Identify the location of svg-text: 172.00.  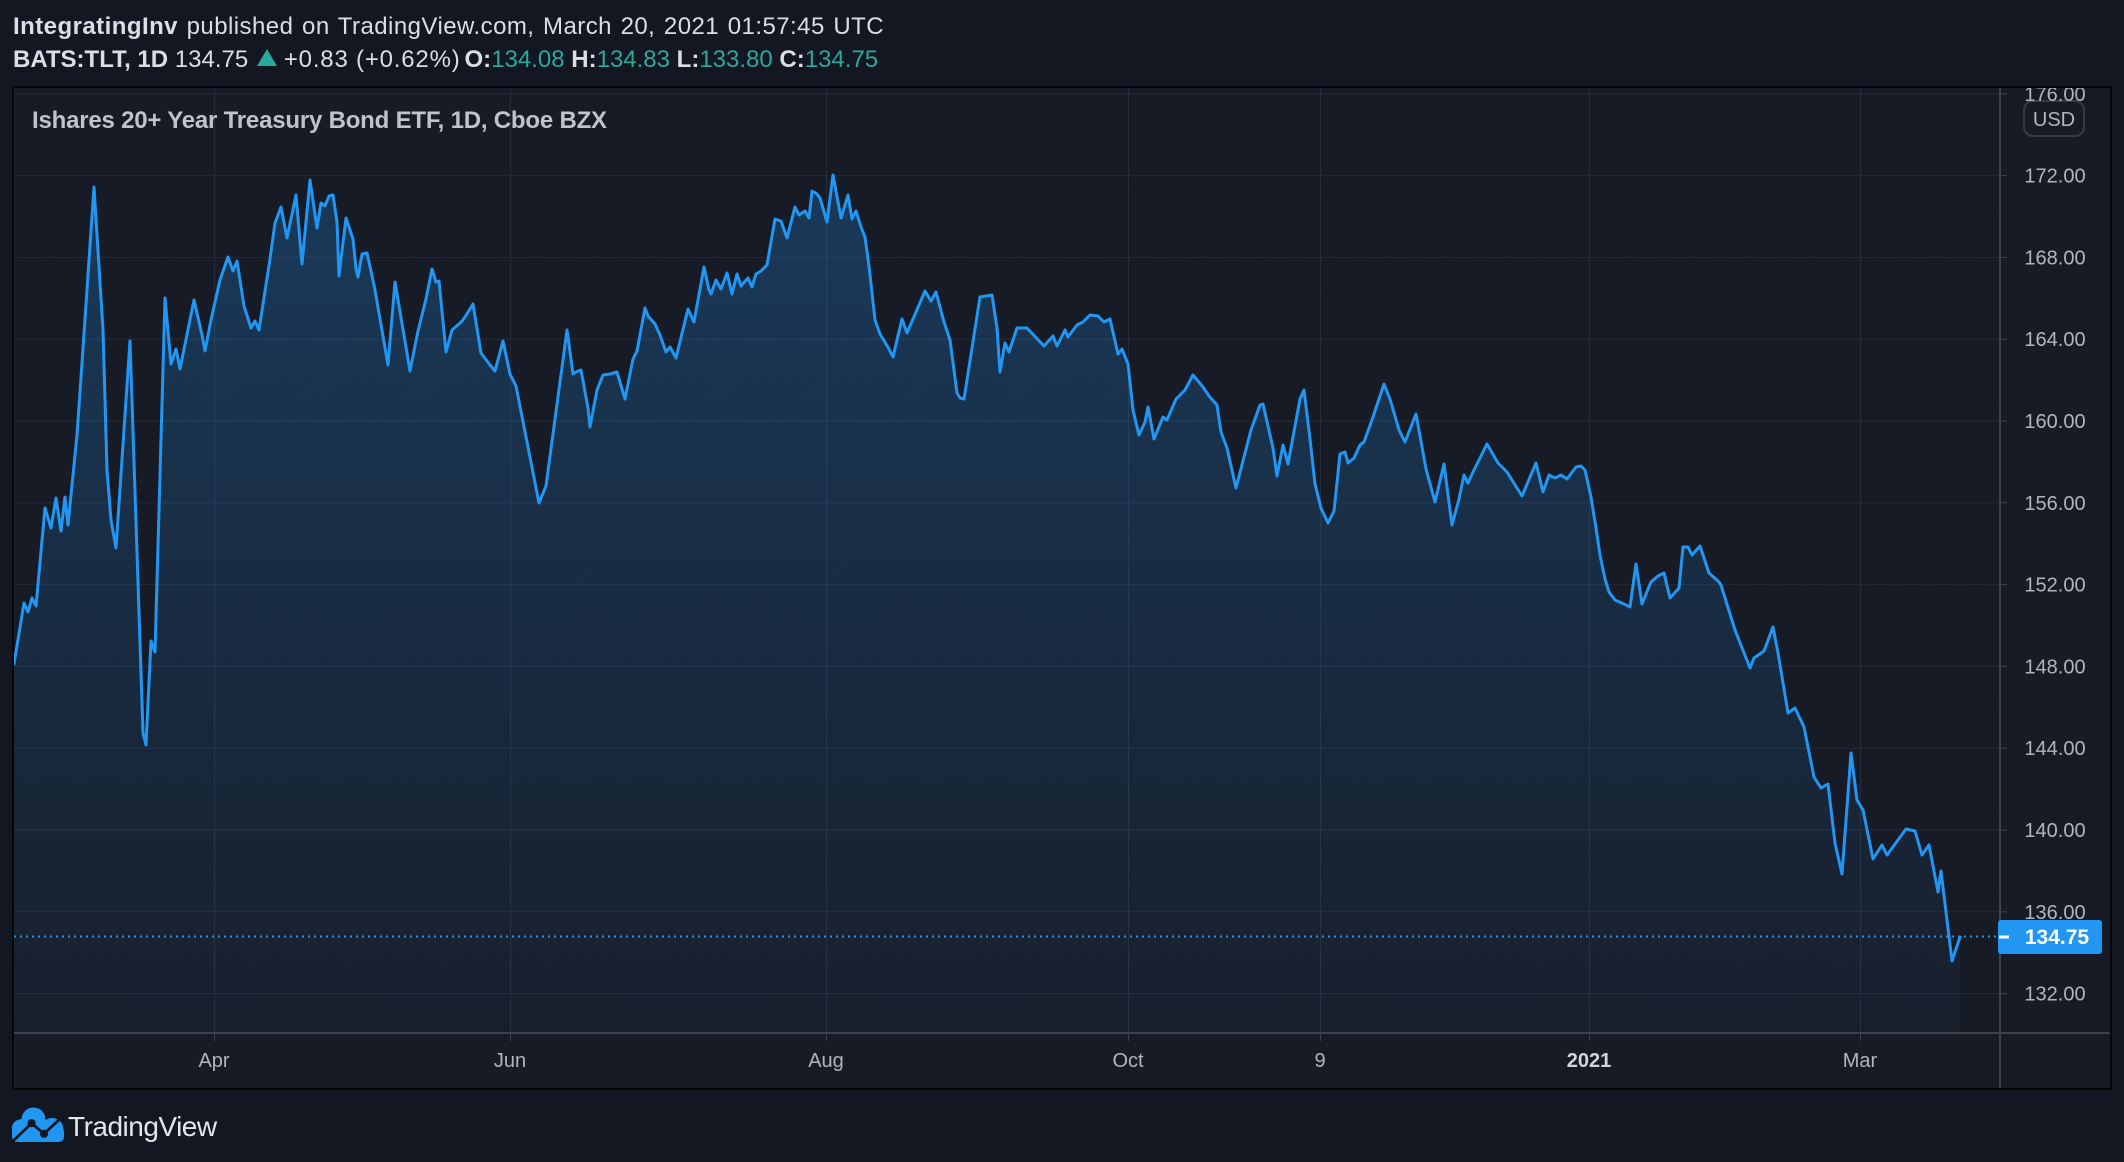
(2054, 177).